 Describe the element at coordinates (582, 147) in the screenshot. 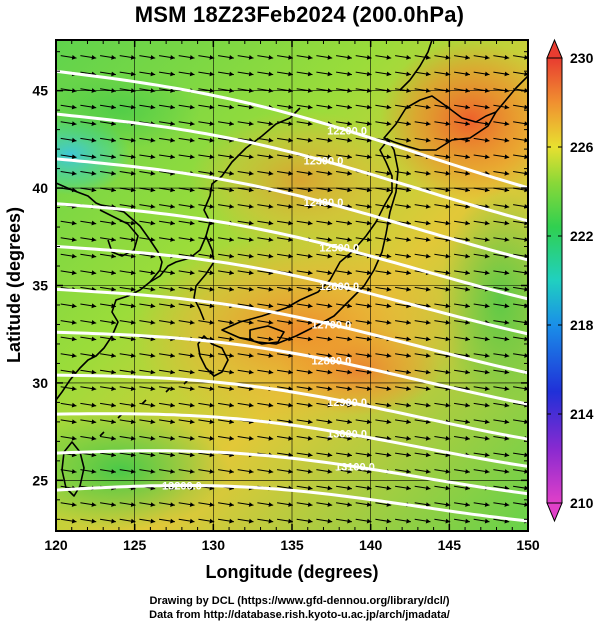

I see `colorbar-tick-label: 226` at that location.